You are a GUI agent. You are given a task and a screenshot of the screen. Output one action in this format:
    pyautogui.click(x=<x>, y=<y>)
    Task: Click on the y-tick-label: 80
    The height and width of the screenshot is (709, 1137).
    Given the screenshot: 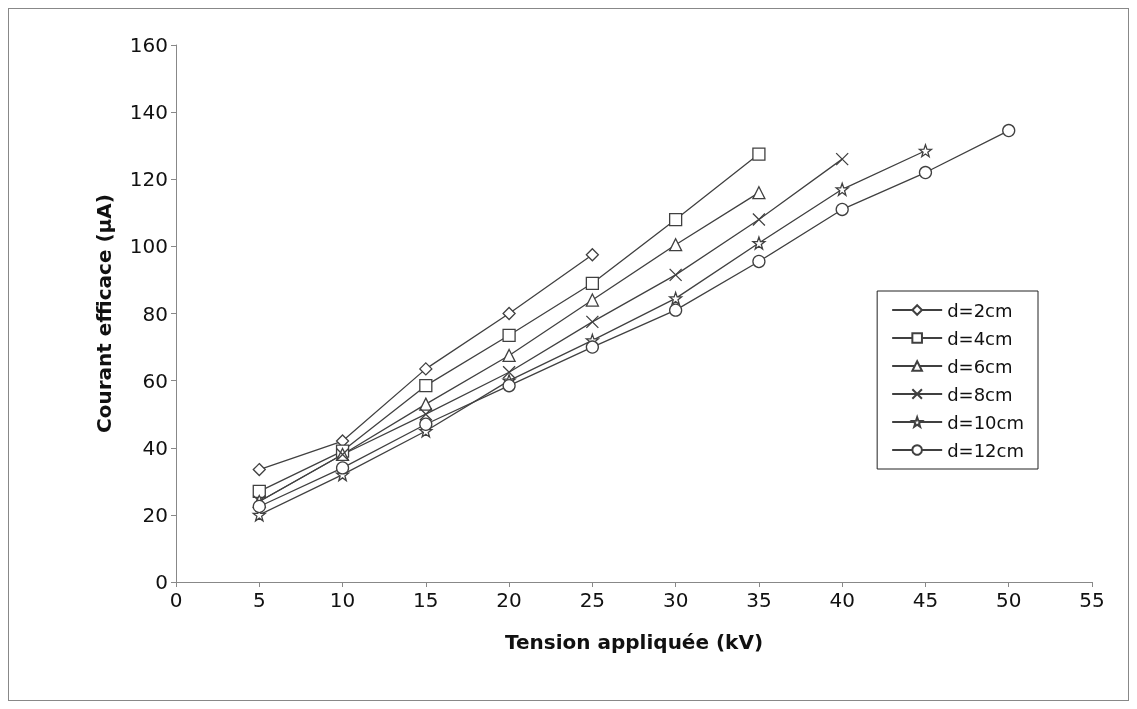 What is the action you would take?
    pyautogui.click(x=155, y=313)
    